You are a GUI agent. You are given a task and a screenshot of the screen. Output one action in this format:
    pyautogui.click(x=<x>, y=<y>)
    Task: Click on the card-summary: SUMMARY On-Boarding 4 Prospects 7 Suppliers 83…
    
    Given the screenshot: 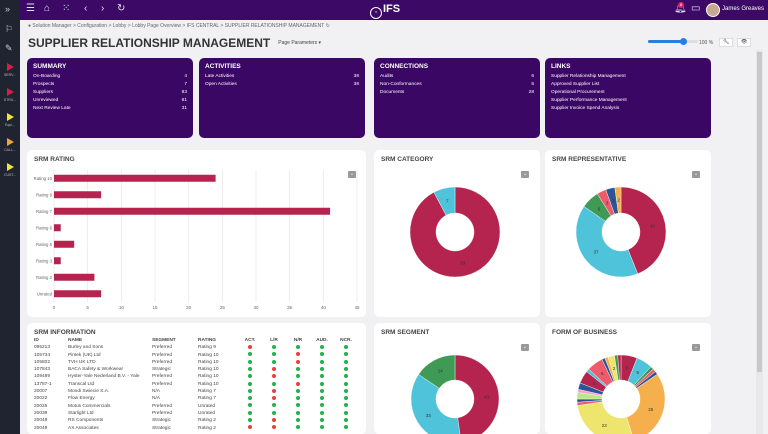 What is the action you would take?
    pyautogui.click(x=110, y=98)
    